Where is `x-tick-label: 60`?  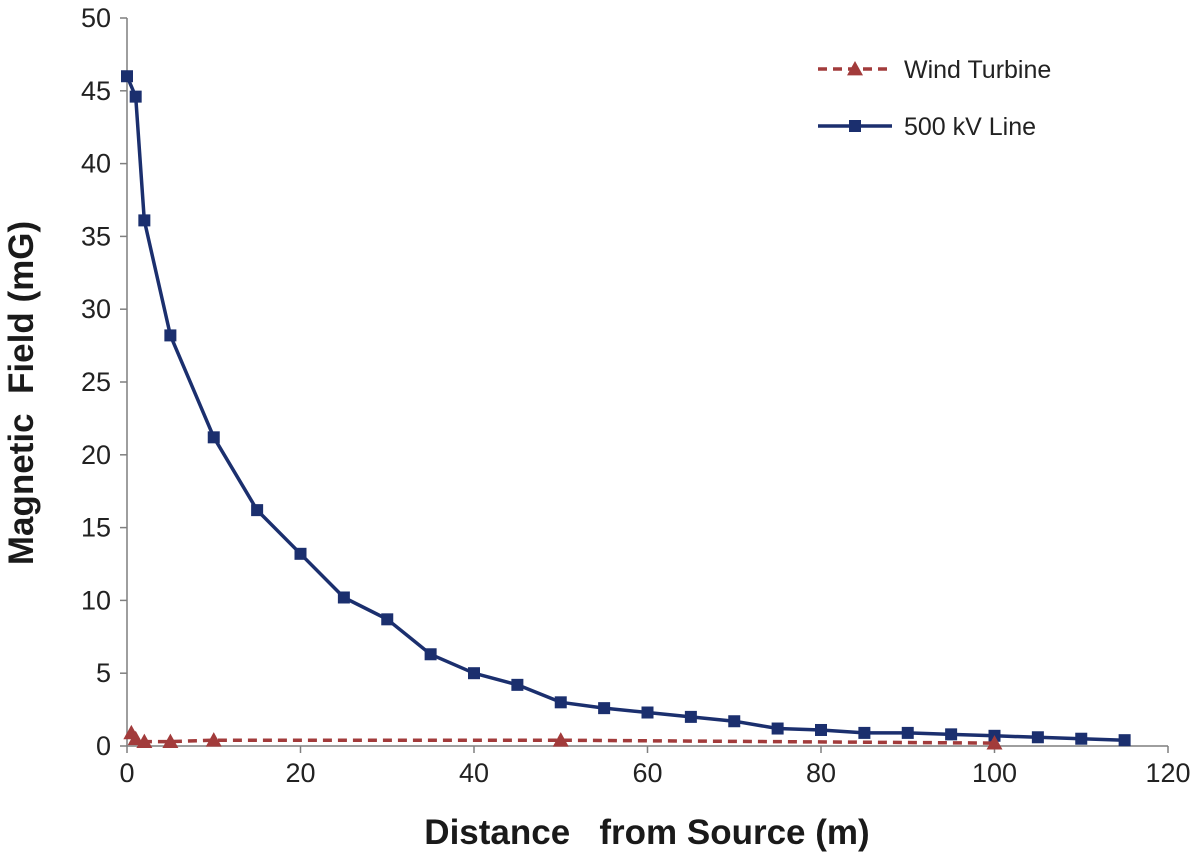
x-tick-label: 60 is located at coordinates (647, 773).